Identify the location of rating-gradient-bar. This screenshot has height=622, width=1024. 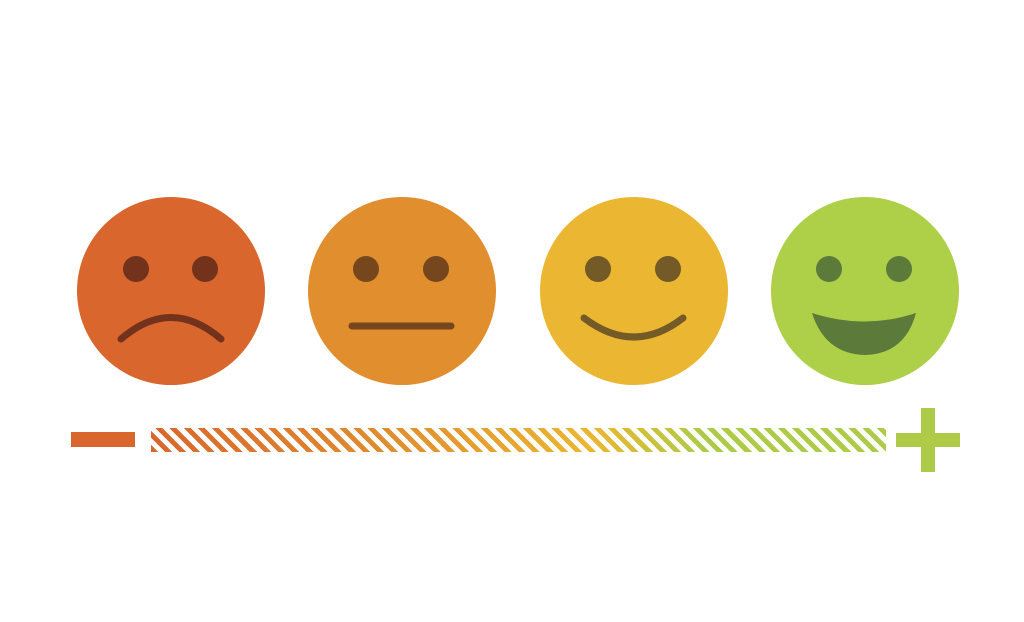
(518, 440).